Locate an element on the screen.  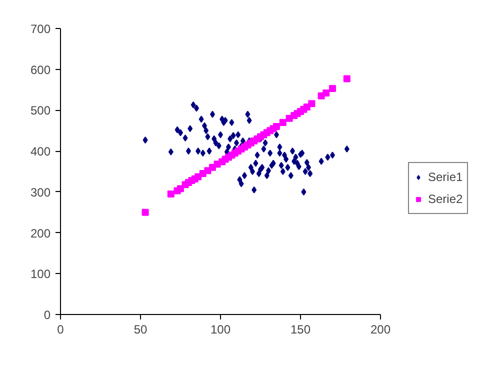
x-tick-label: 100 is located at coordinates (220, 329).